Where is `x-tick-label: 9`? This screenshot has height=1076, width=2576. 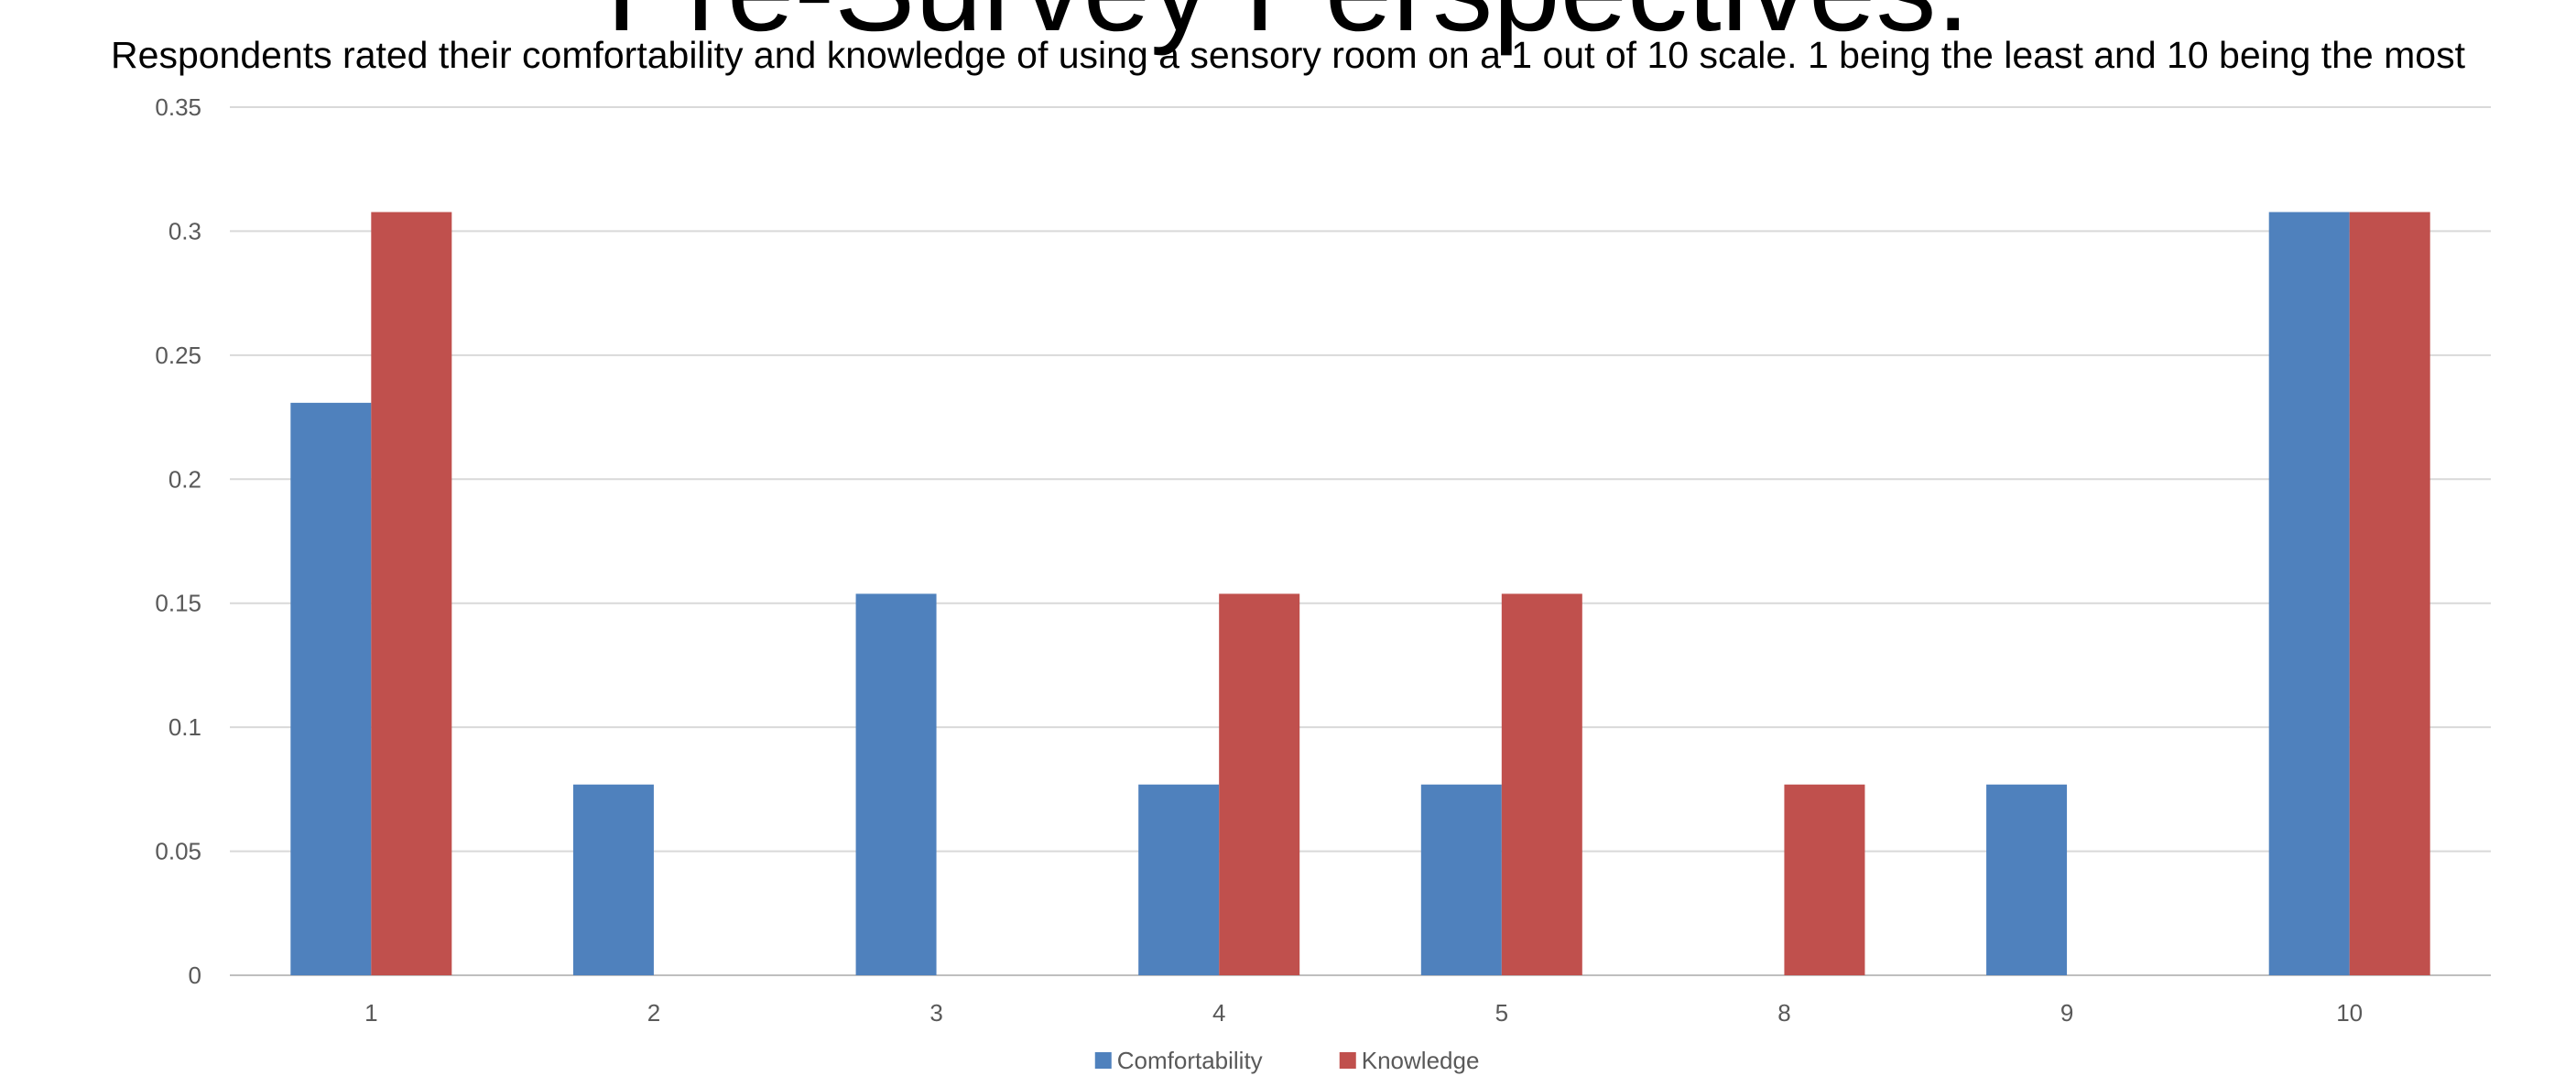
x-tick-label: 9 is located at coordinates (2066, 1013).